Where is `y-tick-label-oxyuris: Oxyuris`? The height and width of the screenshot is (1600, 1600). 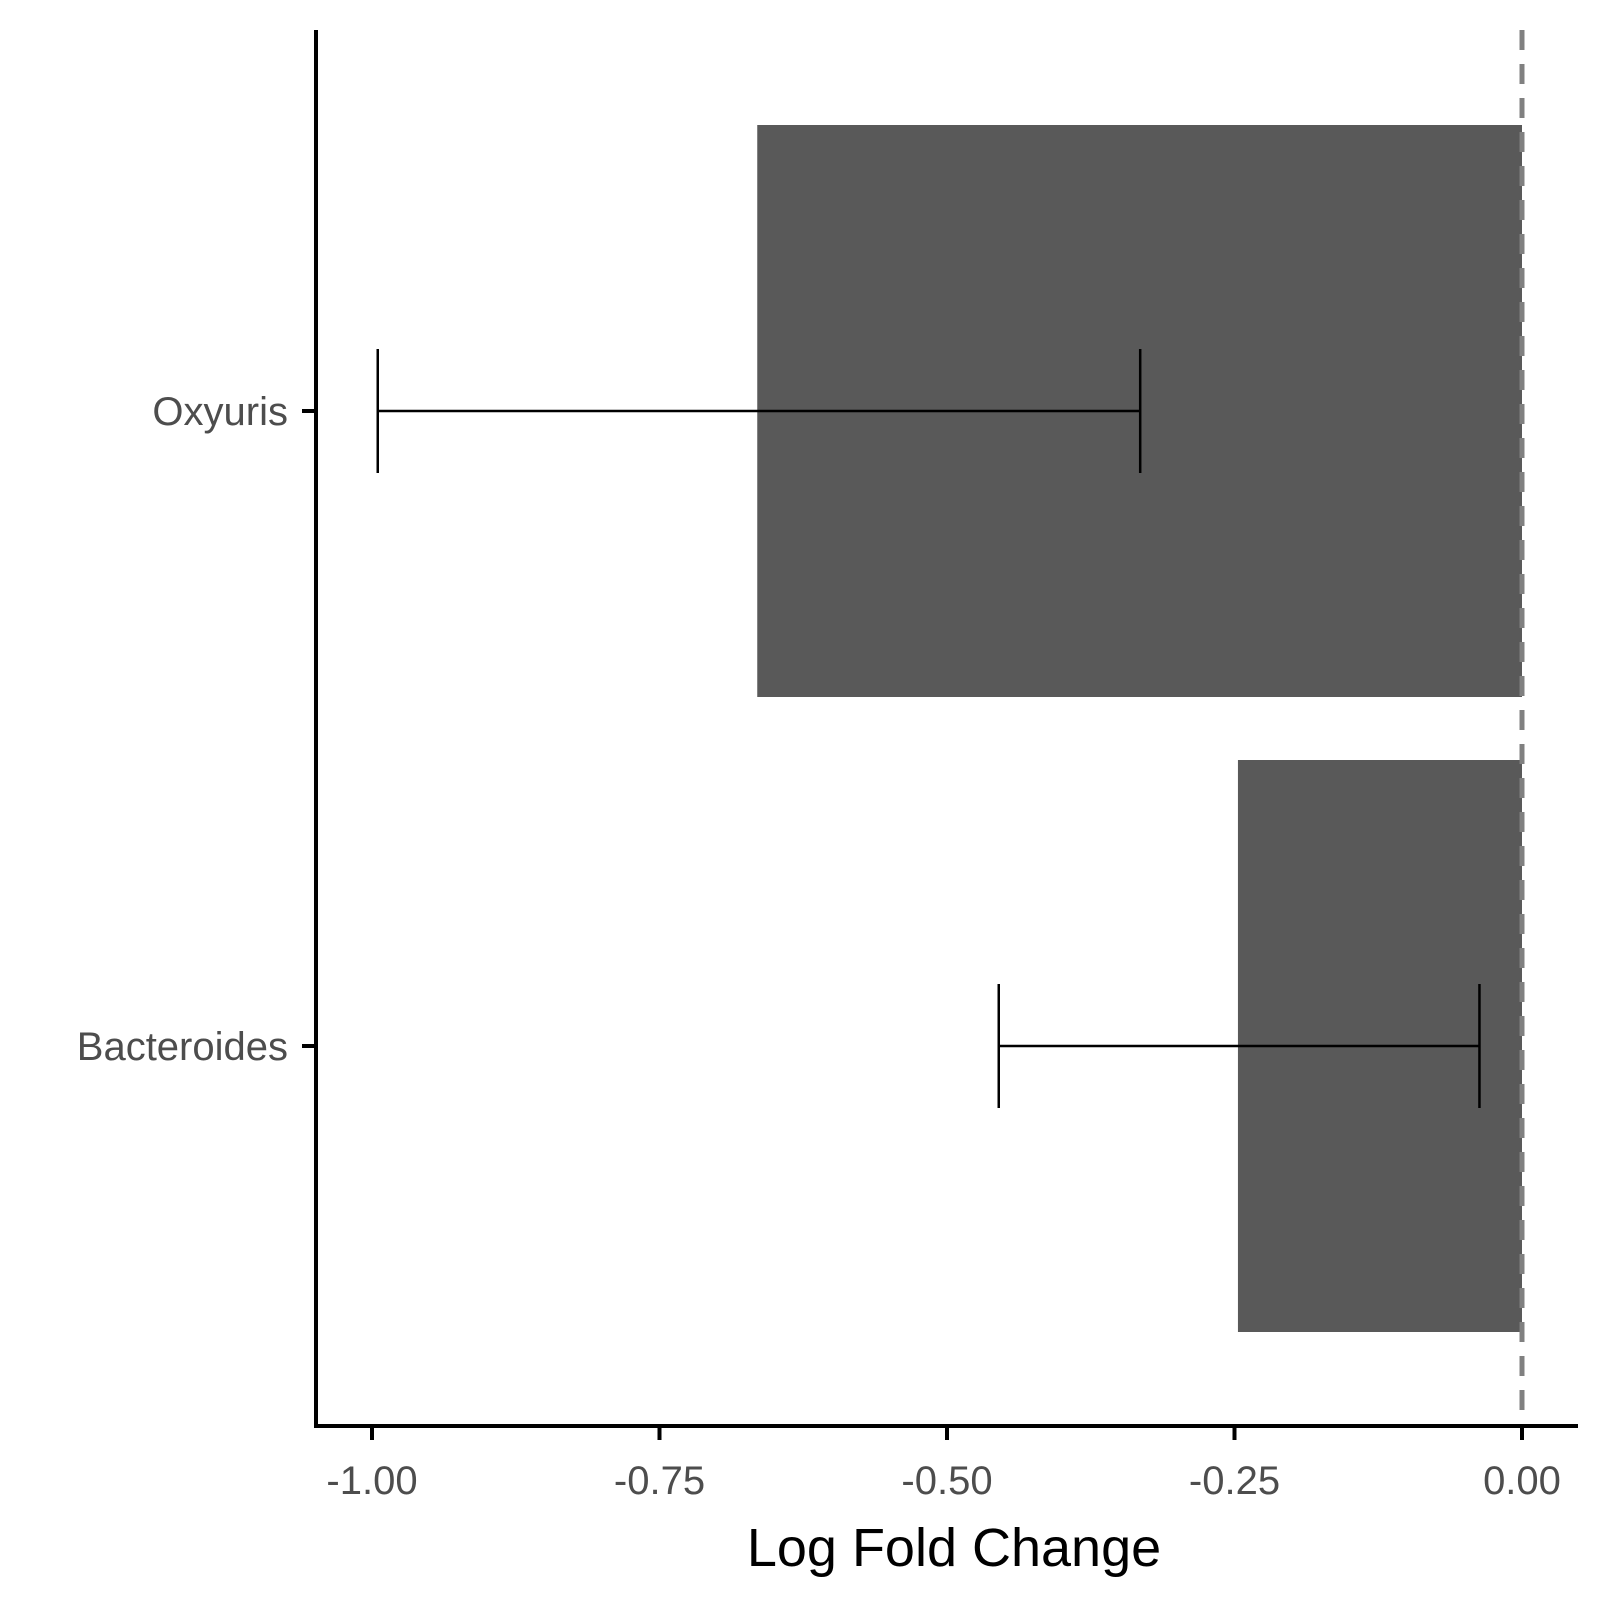 y-tick-label-oxyuris: Oxyuris is located at coordinates (220, 412).